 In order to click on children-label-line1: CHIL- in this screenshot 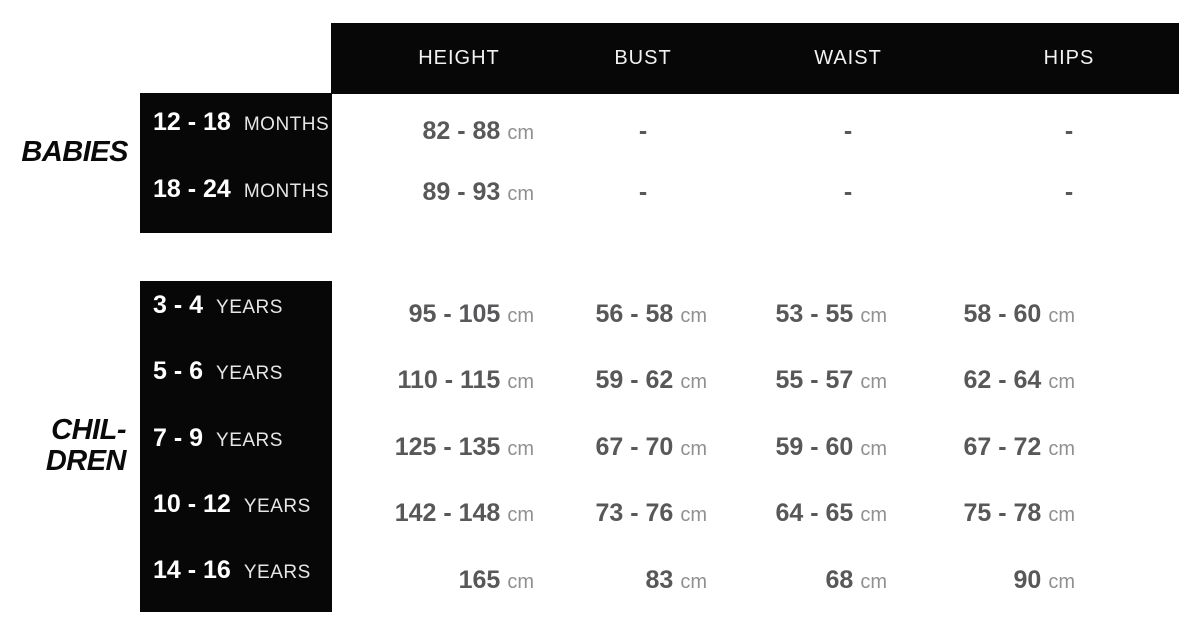, I will do `click(88, 430)`.